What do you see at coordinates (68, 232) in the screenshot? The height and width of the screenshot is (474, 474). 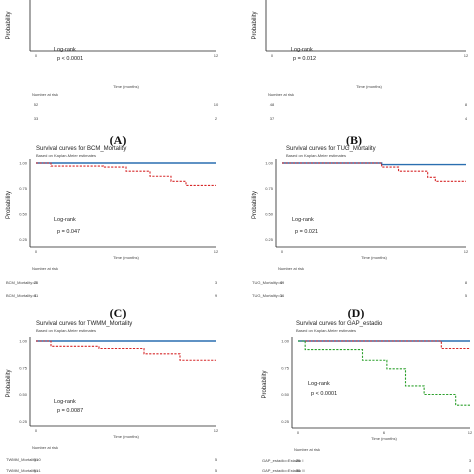 I see `p-value: p = 0.047` at bounding box center [68, 232].